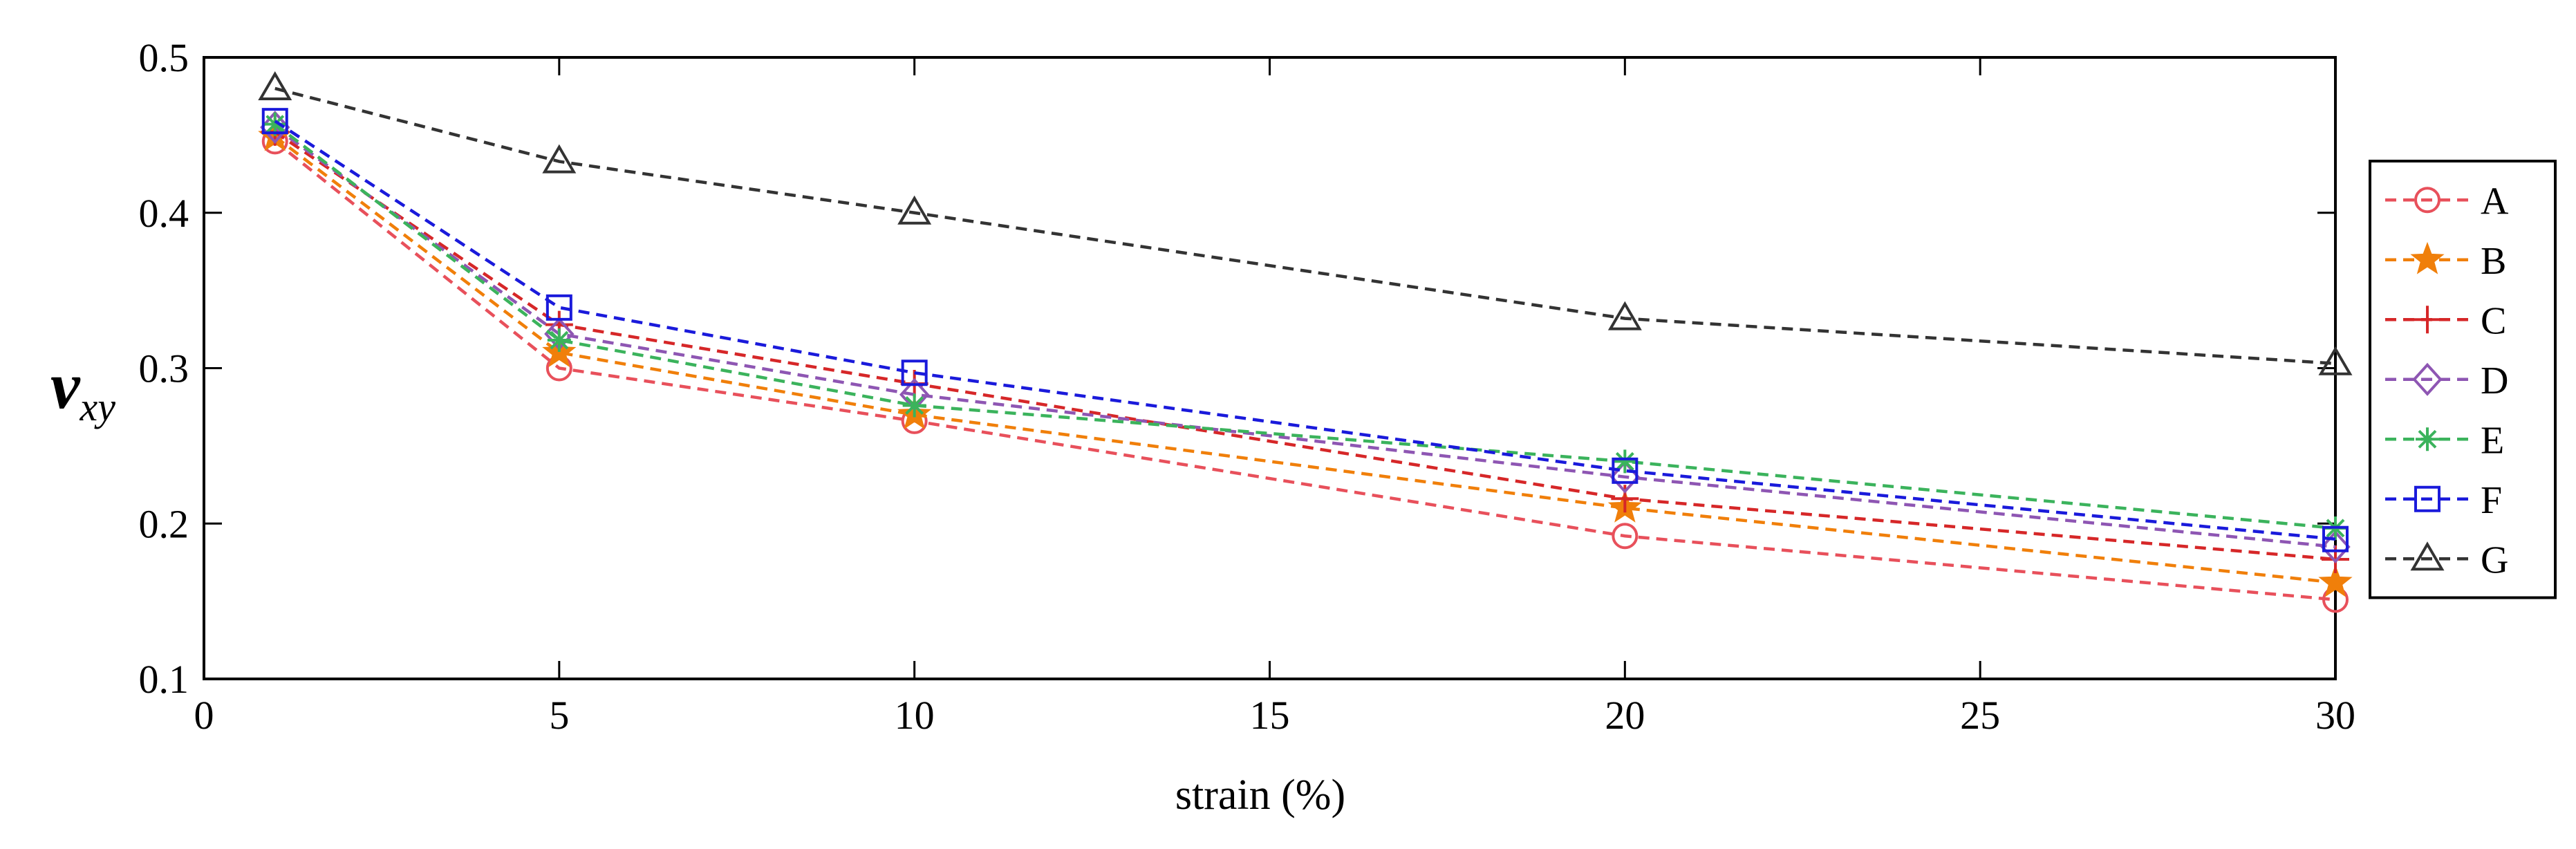 Image resolution: width=2576 pixels, height=849 pixels. What do you see at coordinates (1260, 796) in the screenshot?
I see `x-axis-label: strain (%)` at bounding box center [1260, 796].